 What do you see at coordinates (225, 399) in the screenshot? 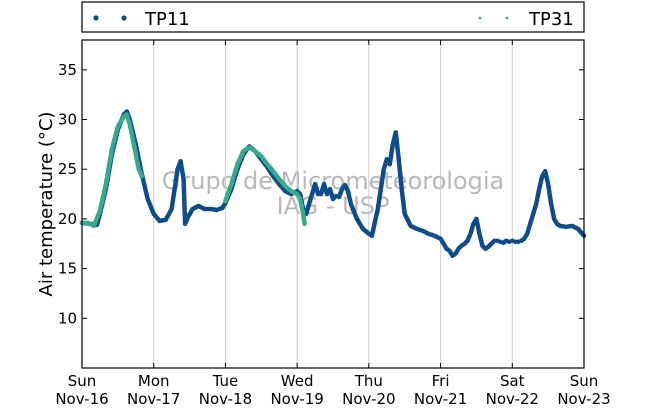
I see `x-tick-label-date: Nov-18` at bounding box center [225, 399].